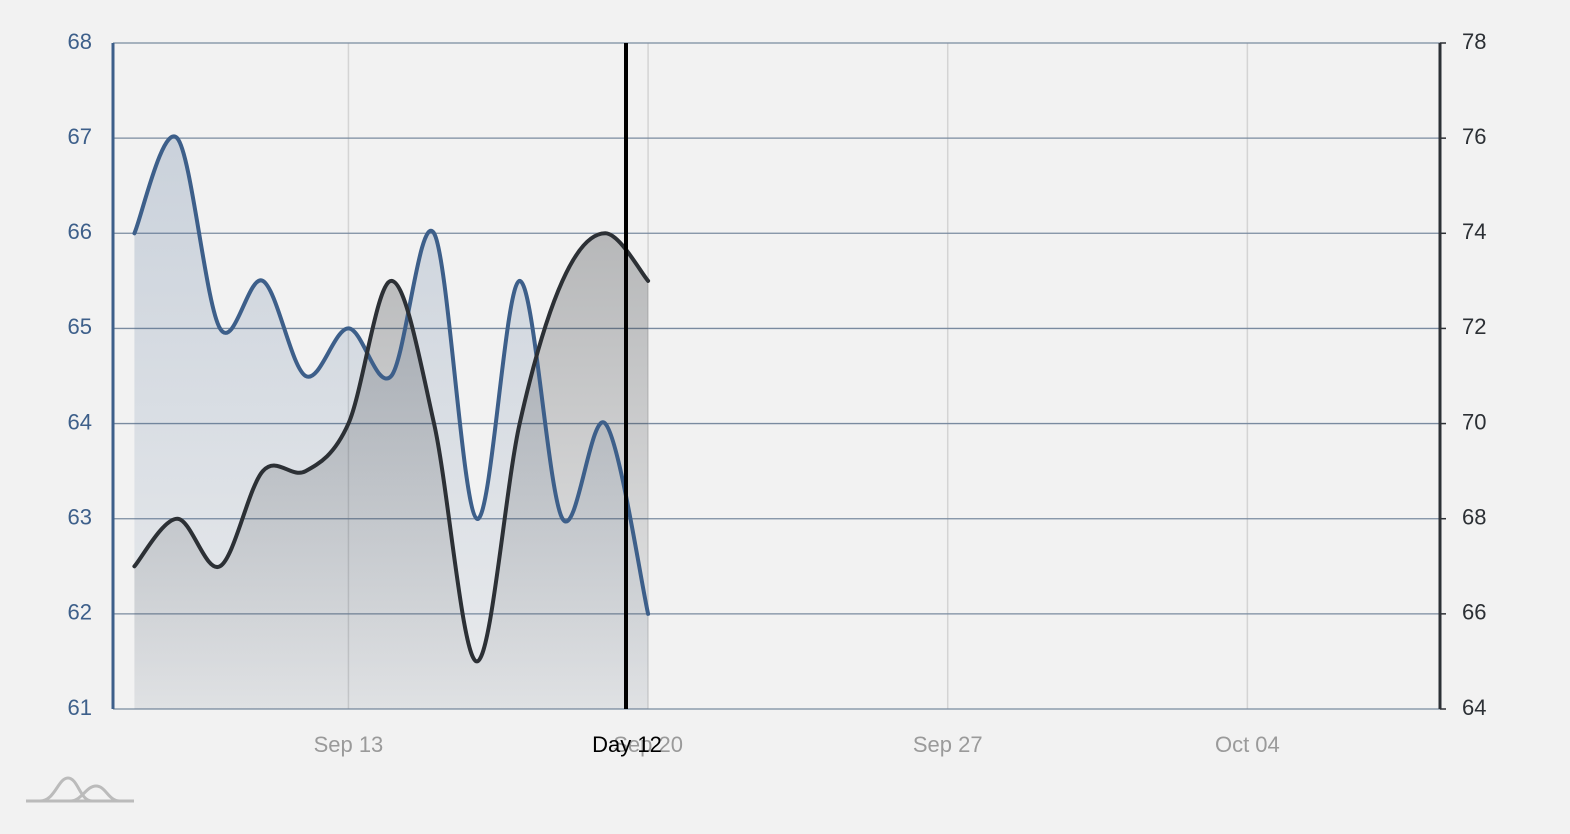 This screenshot has width=1570, height=834. Describe the element at coordinates (80, 517) in the screenshot. I see `y-tick-label: 63` at that location.